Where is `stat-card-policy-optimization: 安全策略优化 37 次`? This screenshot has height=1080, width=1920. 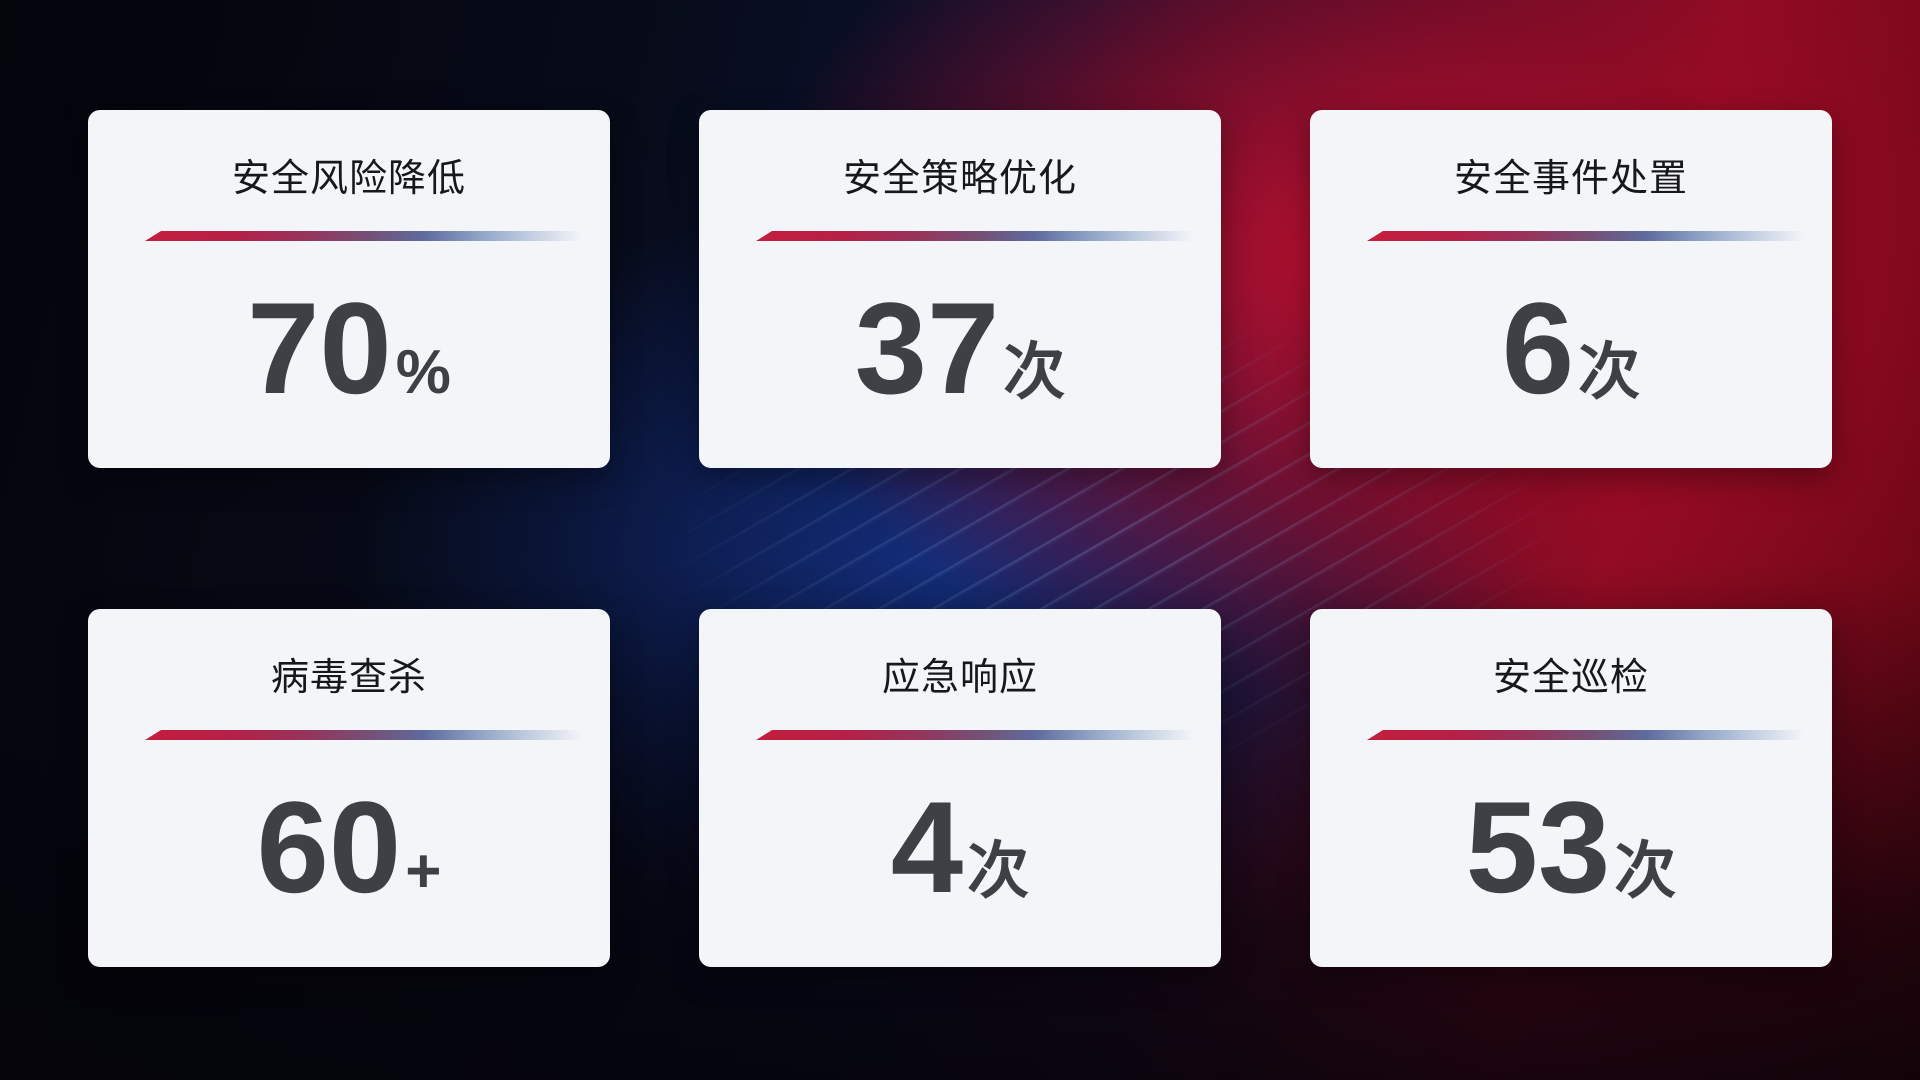 stat-card-policy-optimization: 安全策略优化 37 次 is located at coordinates (960, 289).